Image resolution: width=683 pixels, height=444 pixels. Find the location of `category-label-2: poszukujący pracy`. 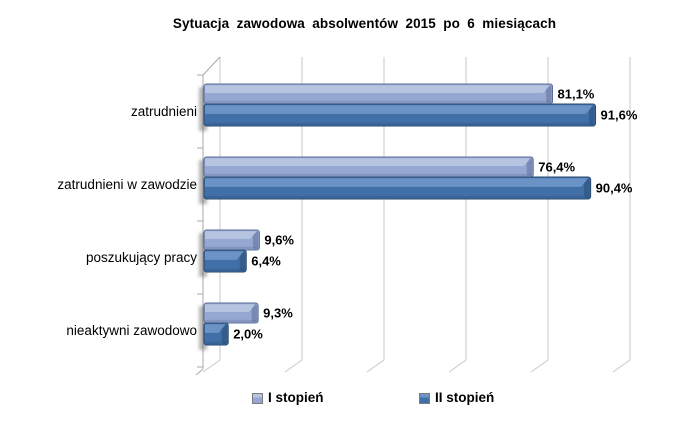

category-label-2: poszukujący pracy is located at coordinates (141, 257).